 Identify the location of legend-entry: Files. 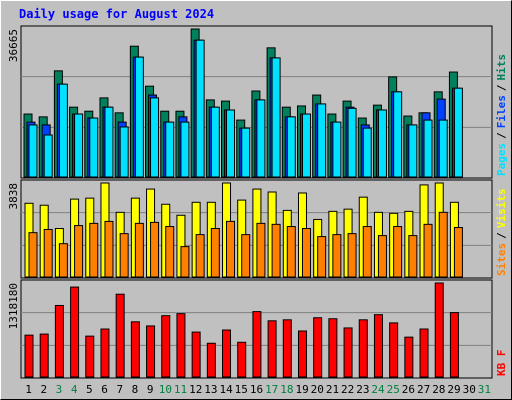
(501, 111).